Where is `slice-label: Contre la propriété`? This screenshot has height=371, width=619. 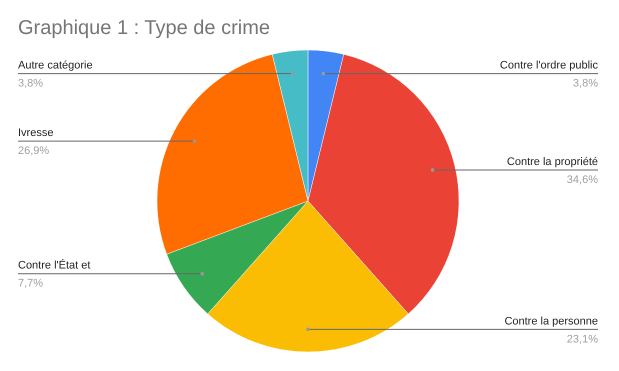
slice-label: Contre la propriété is located at coordinates (552, 162).